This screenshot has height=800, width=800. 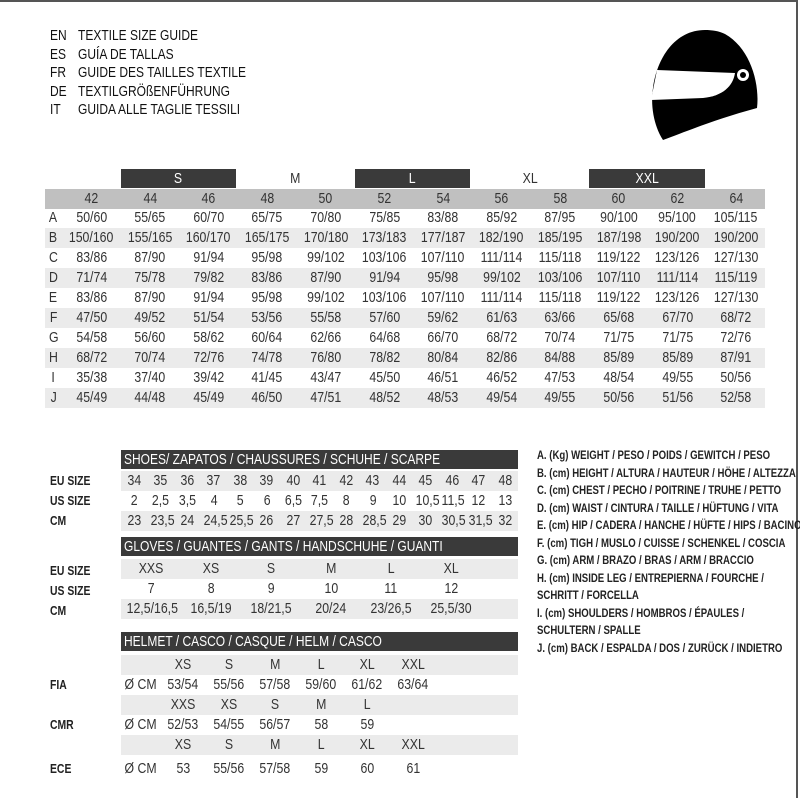 What do you see at coordinates (501, 357) in the screenshot?
I see `measurement-value: 82/86` at bounding box center [501, 357].